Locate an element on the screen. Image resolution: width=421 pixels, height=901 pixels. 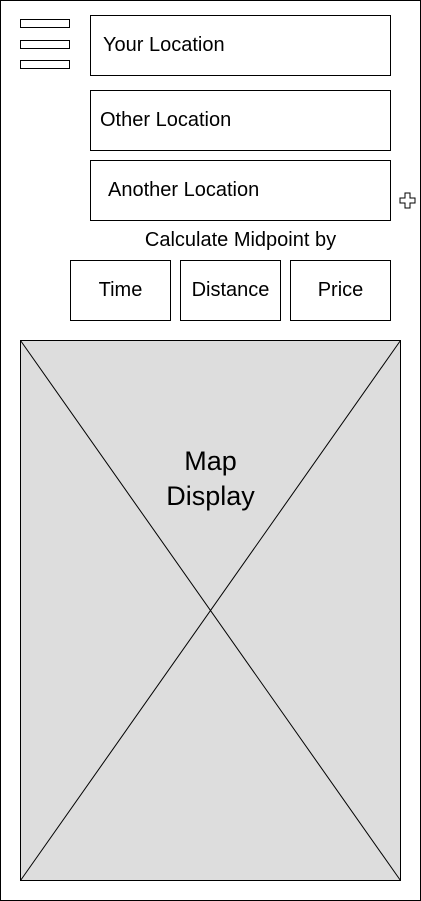
another-location-label: Another Location is located at coordinates (184, 190).